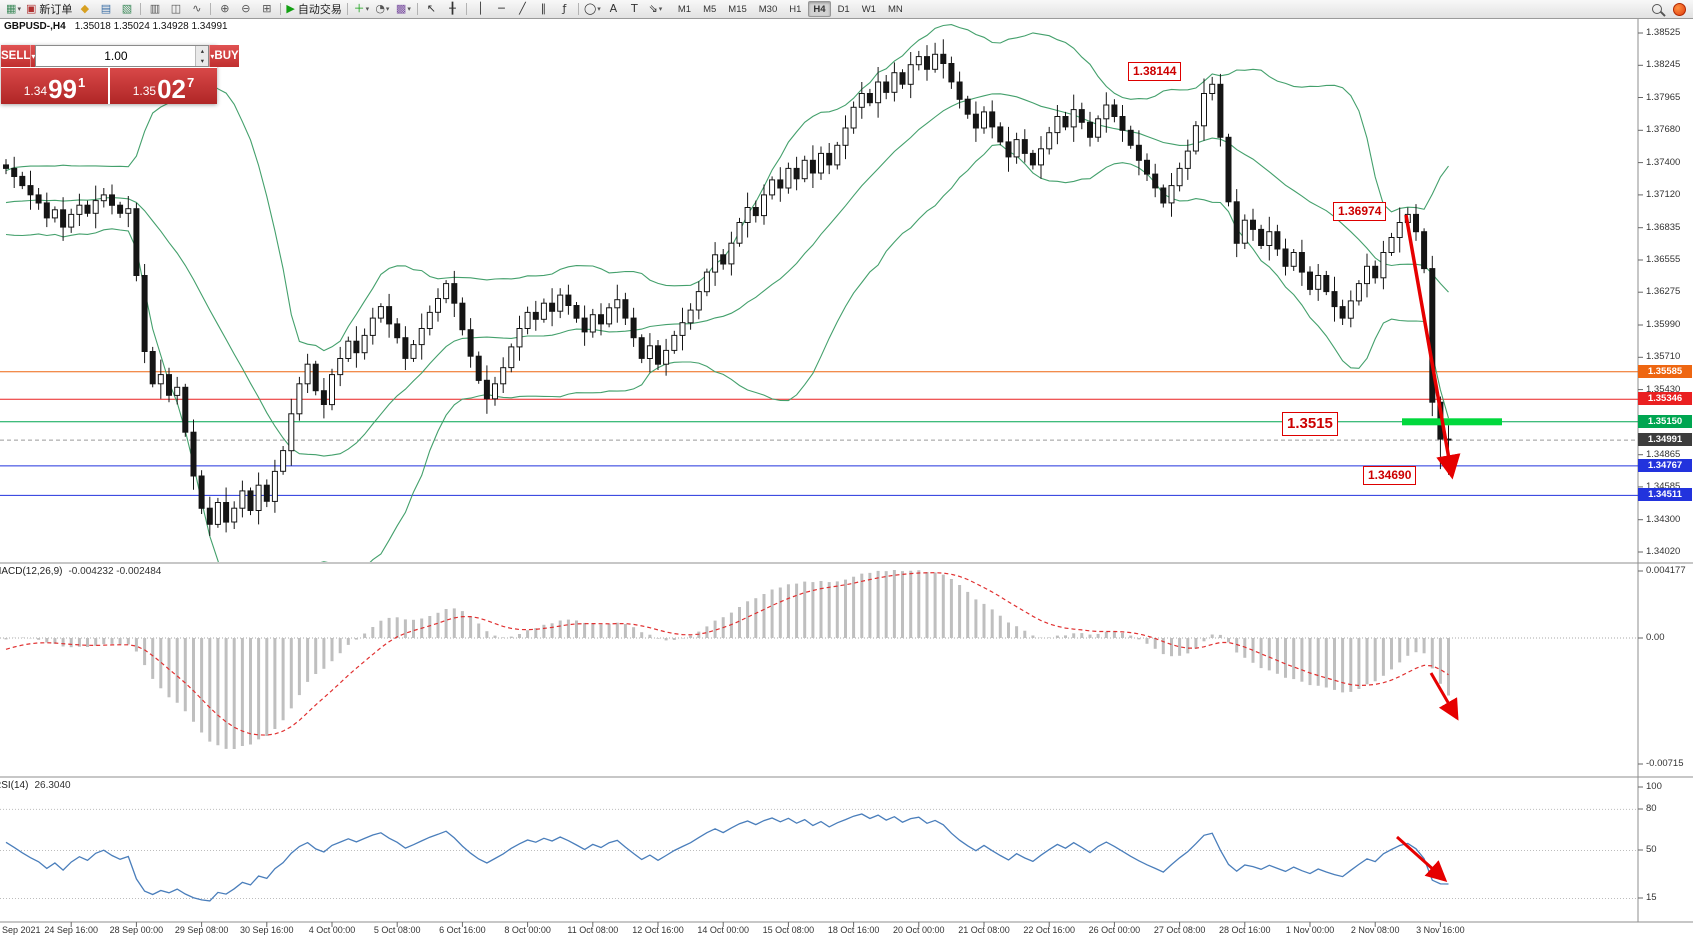 The height and width of the screenshot is (940, 1693). Describe the element at coordinates (116, 56) in the screenshot. I see `volume-input` at that location.